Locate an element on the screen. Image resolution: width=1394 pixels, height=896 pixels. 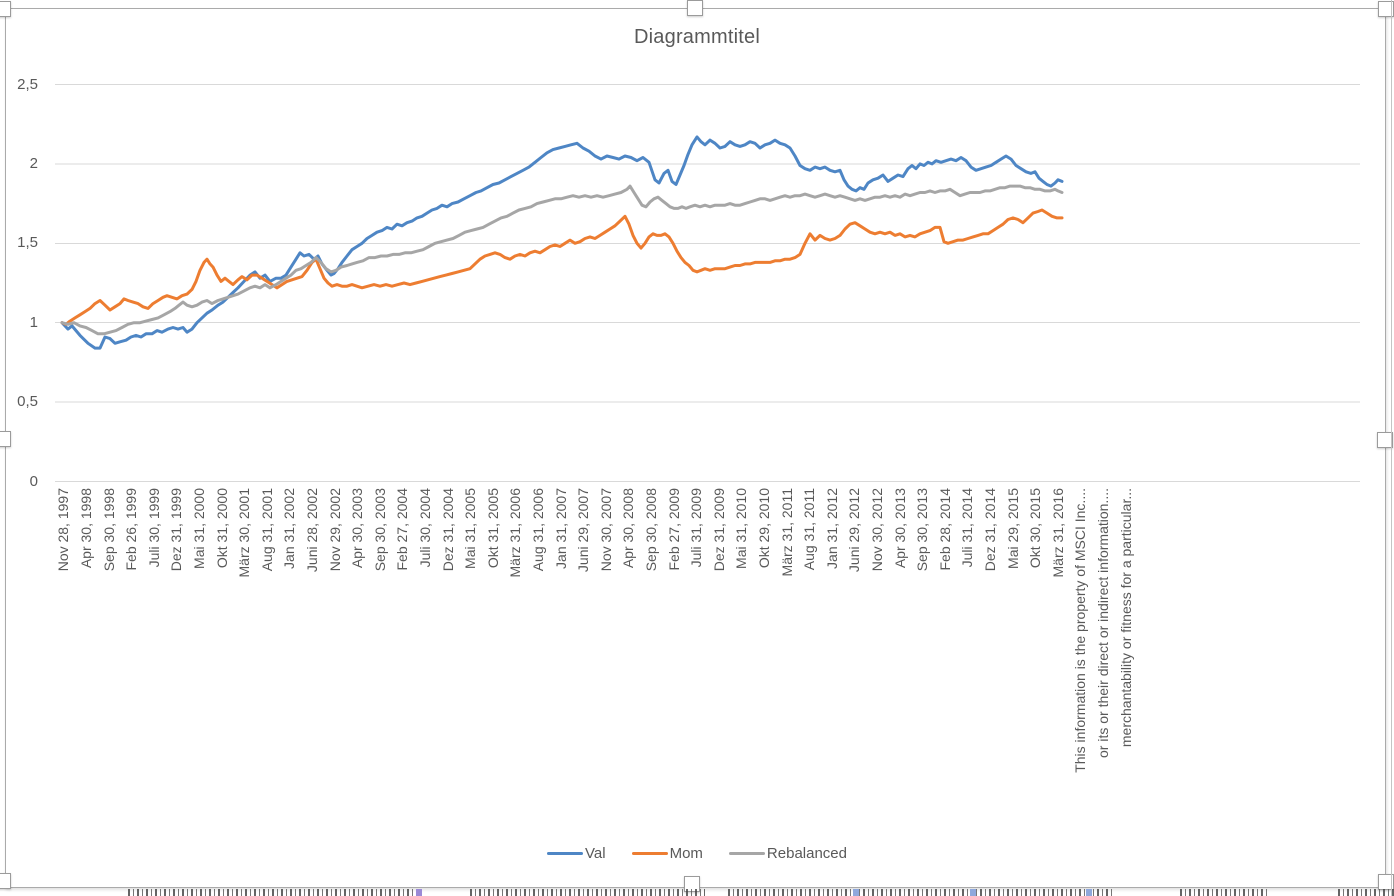
x-tick-label: Nov 29, 2002 is located at coordinates (334, 530).